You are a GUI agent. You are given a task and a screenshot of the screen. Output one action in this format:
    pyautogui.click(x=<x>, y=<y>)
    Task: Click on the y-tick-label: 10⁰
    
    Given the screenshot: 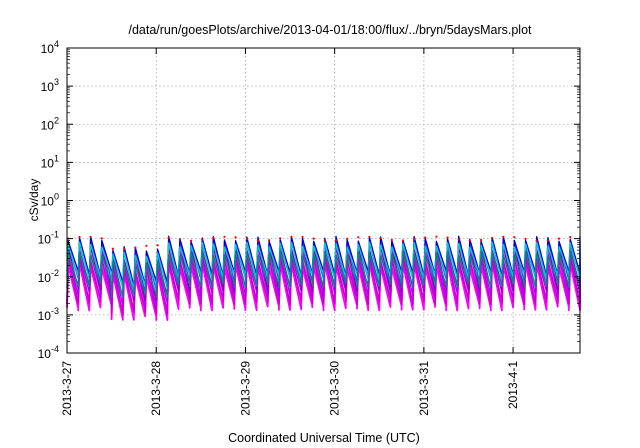 What is the action you would take?
    pyautogui.click(x=50, y=200)
    